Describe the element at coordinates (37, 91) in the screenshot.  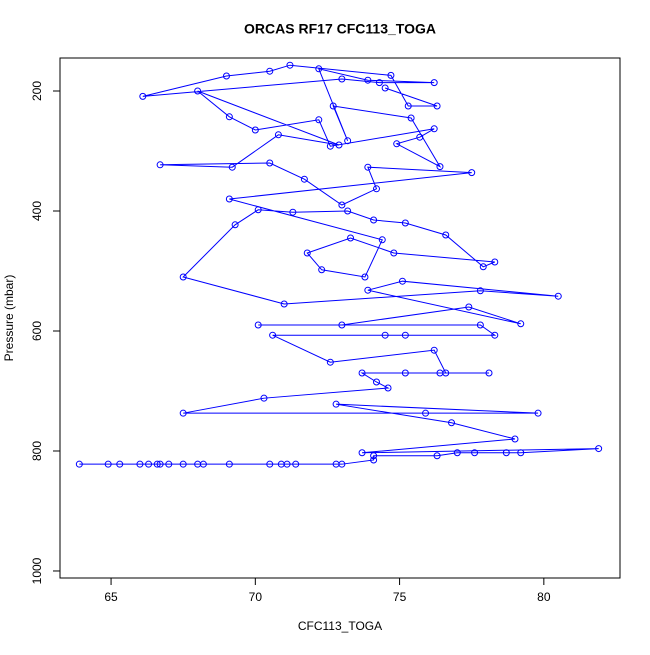
I see `y-tick-label: 200` at that location.